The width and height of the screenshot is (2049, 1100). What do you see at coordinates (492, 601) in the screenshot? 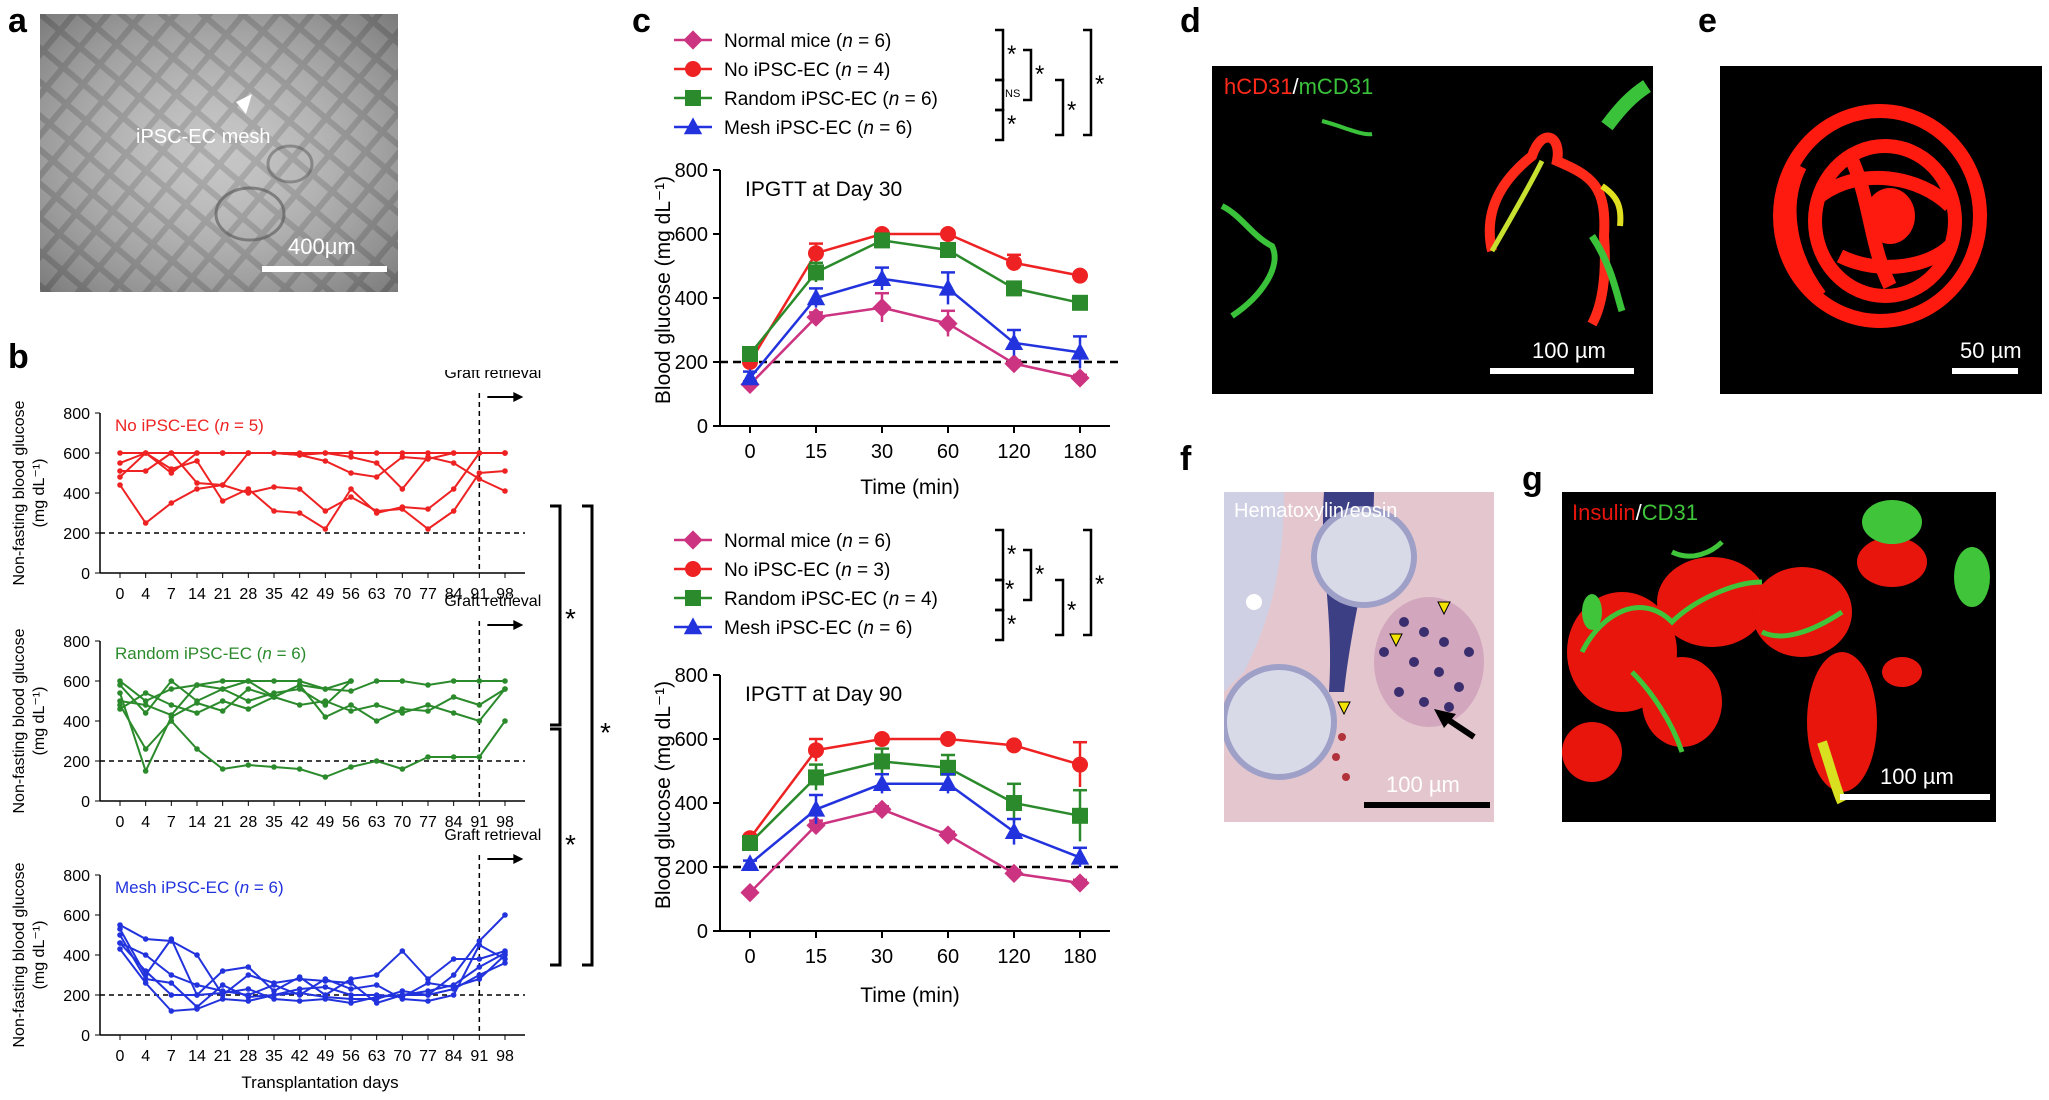
I see `retrieval-label: Graft retrieval` at bounding box center [492, 601].